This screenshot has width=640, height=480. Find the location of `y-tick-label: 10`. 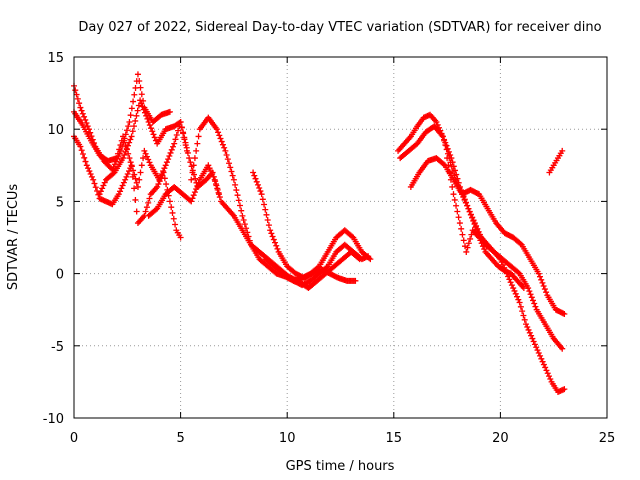

y-tick-label: 10 is located at coordinates (55, 130).